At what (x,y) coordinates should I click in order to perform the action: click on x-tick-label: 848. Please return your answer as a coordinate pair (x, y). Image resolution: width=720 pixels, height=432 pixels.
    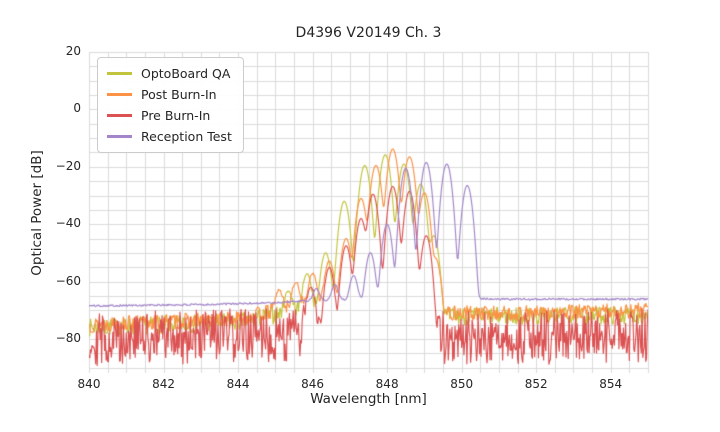
    Looking at the image, I should click on (387, 384).